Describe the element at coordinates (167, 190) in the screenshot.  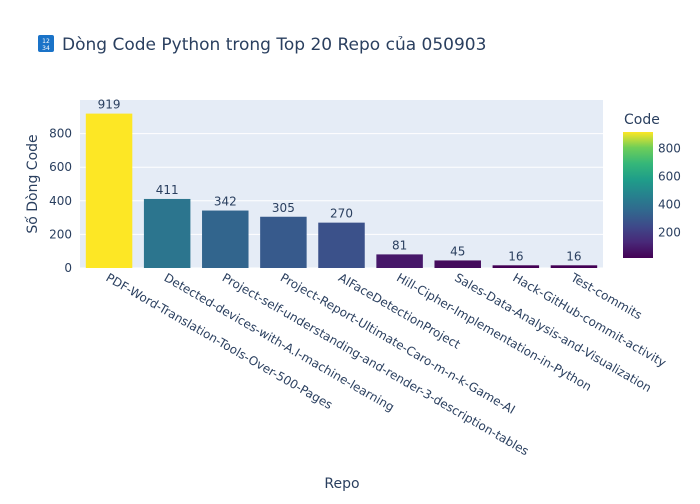
I see `bar-value-label: 411` at that location.